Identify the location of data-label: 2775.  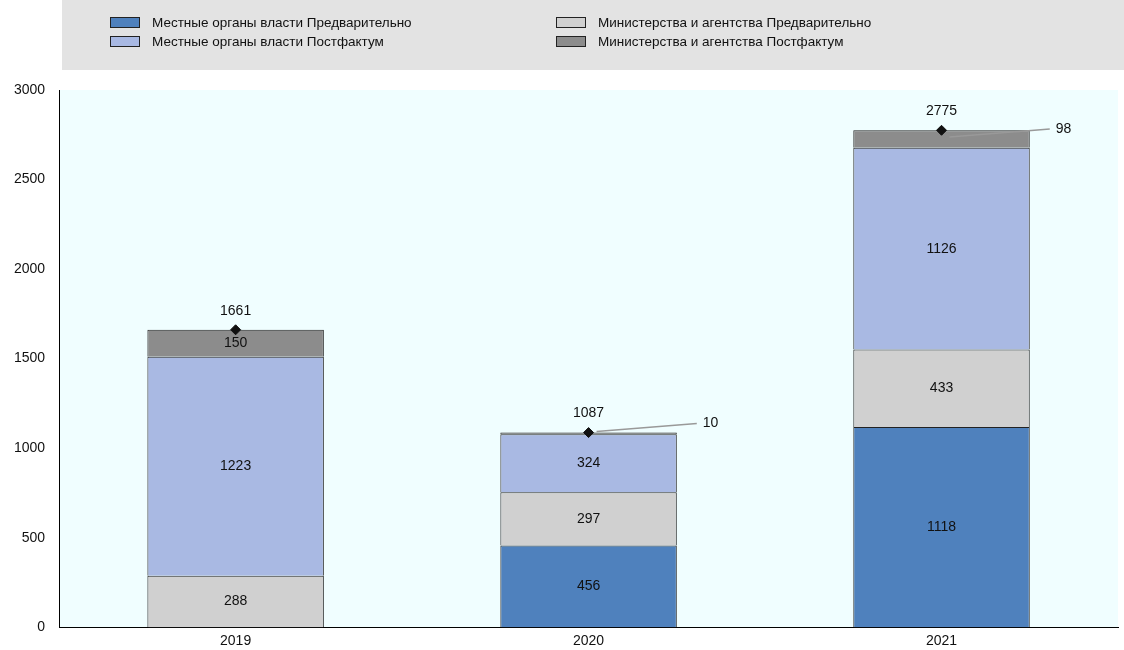
(941, 110).